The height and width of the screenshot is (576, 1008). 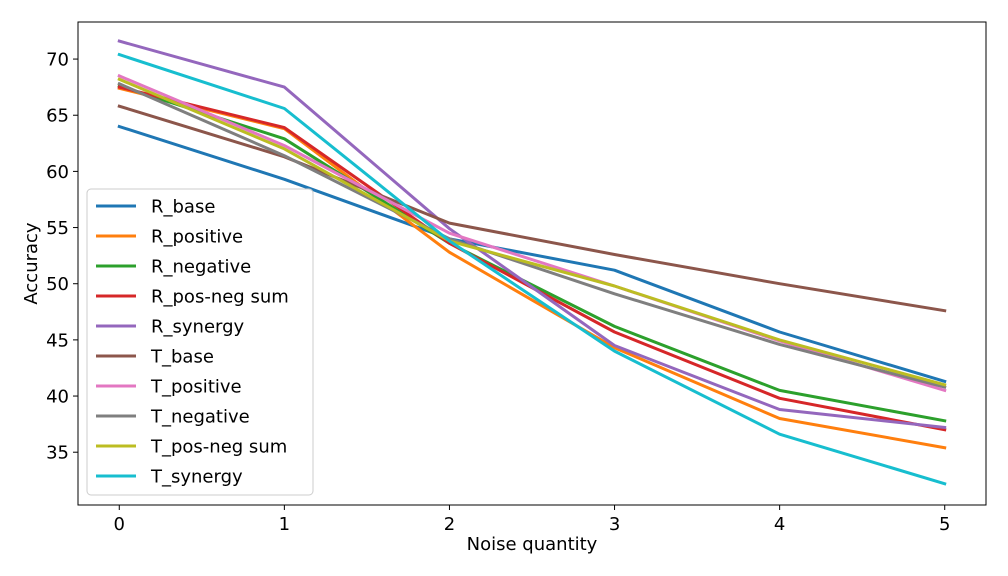 I want to click on legend-label: R_base, so click(x=183, y=207).